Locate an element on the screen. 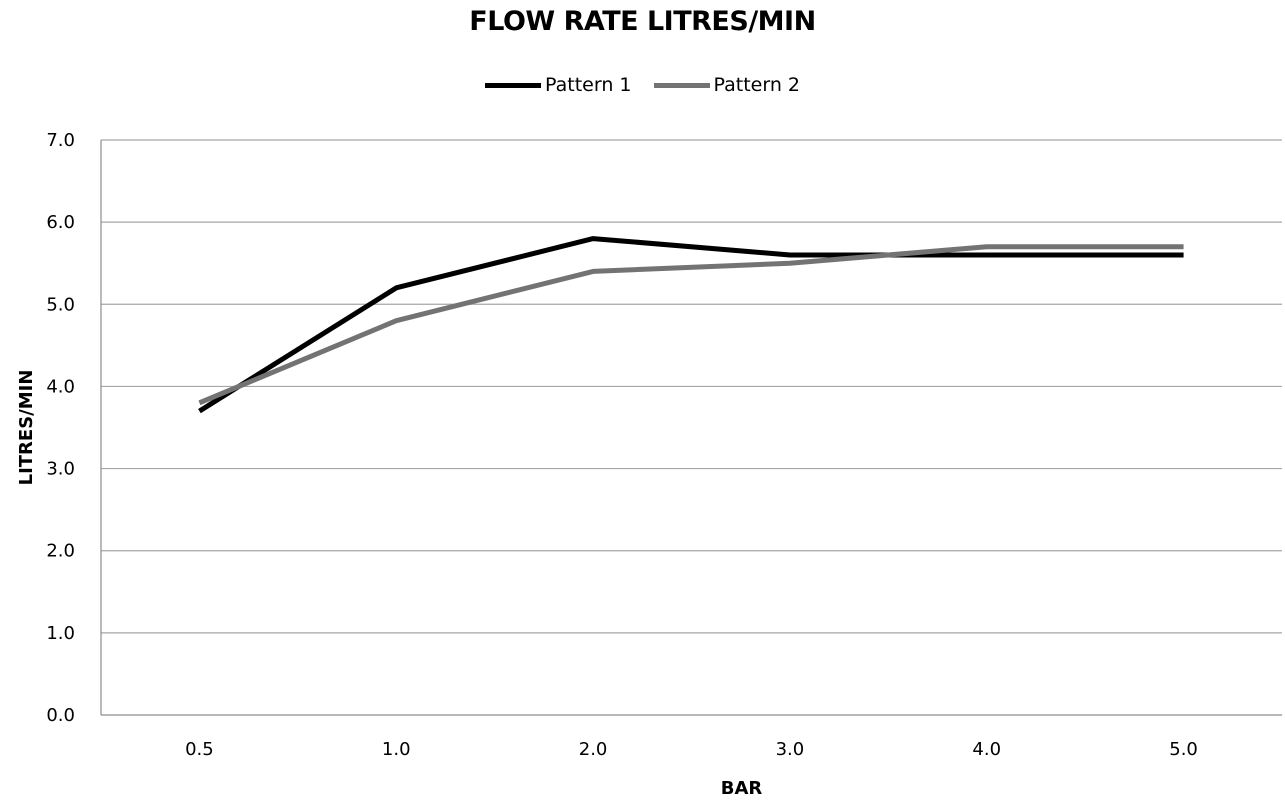 The height and width of the screenshot is (800, 1285). chart-title: FLOW RATE LITRES/MIN is located at coordinates (642, 21).